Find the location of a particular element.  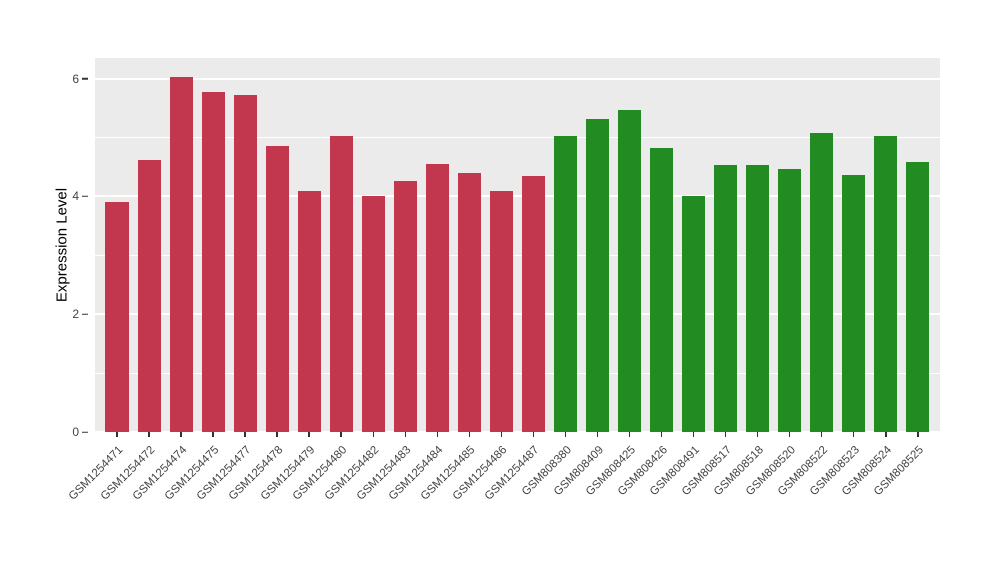

x-label-slot: GSM1254477 is located at coordinates (228, 505).